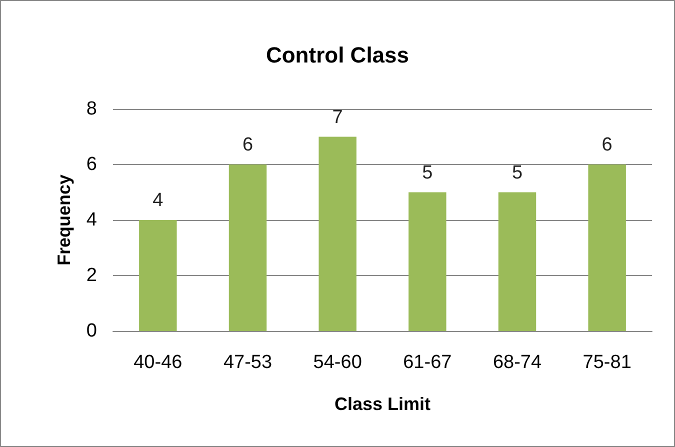 The image size is (675, 447). I want to click on x-tick-label: 68-74, so click(517, 362).